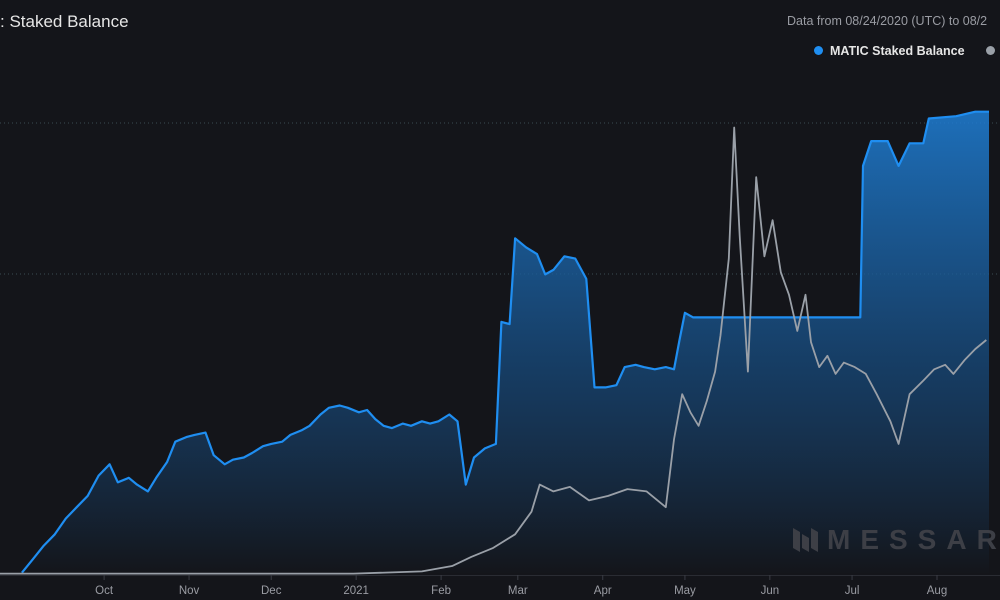  I want to click on x-tick-label: Apr, so click(603, 591).